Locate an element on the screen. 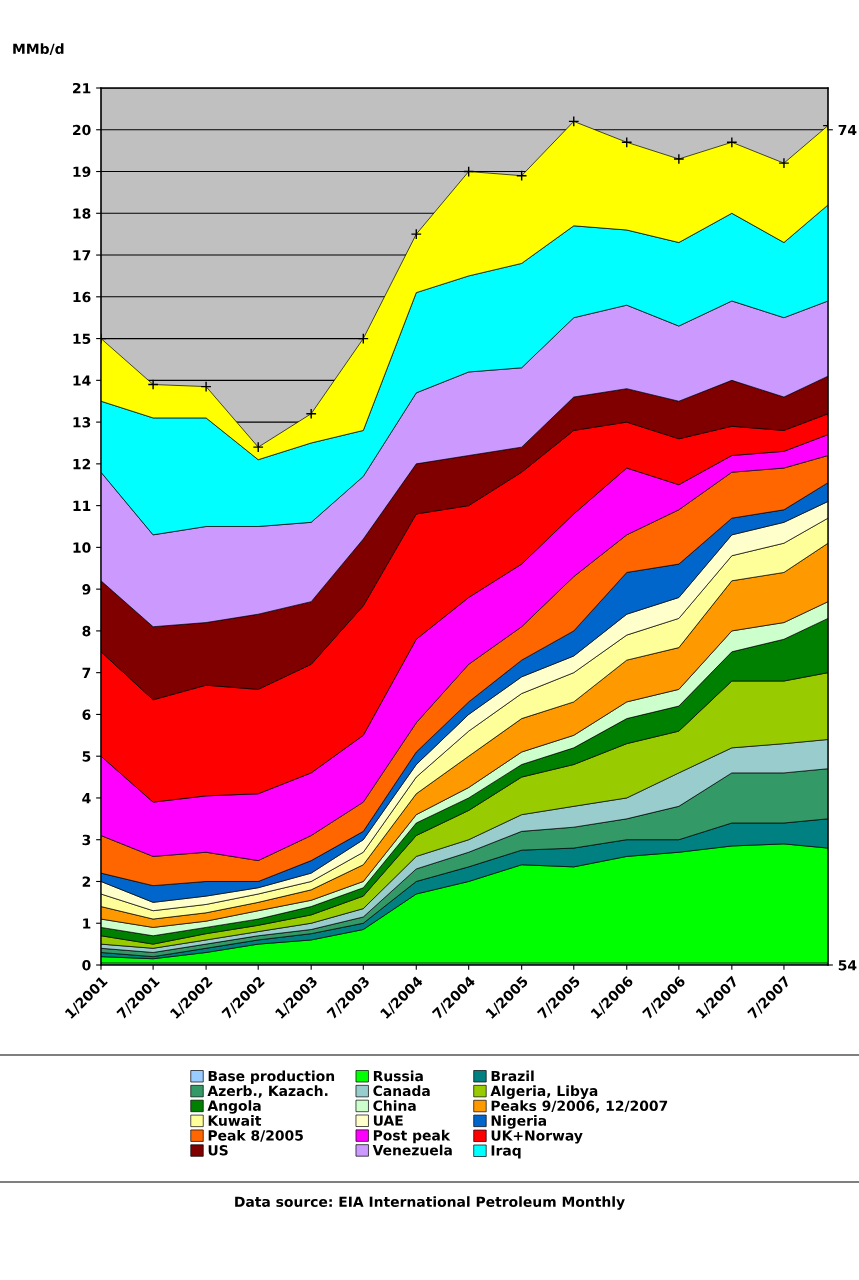 Image resolution: width=859 pixels, height=1280 pixels. y-tick-label: 1 is located at coordinates (87, 923).